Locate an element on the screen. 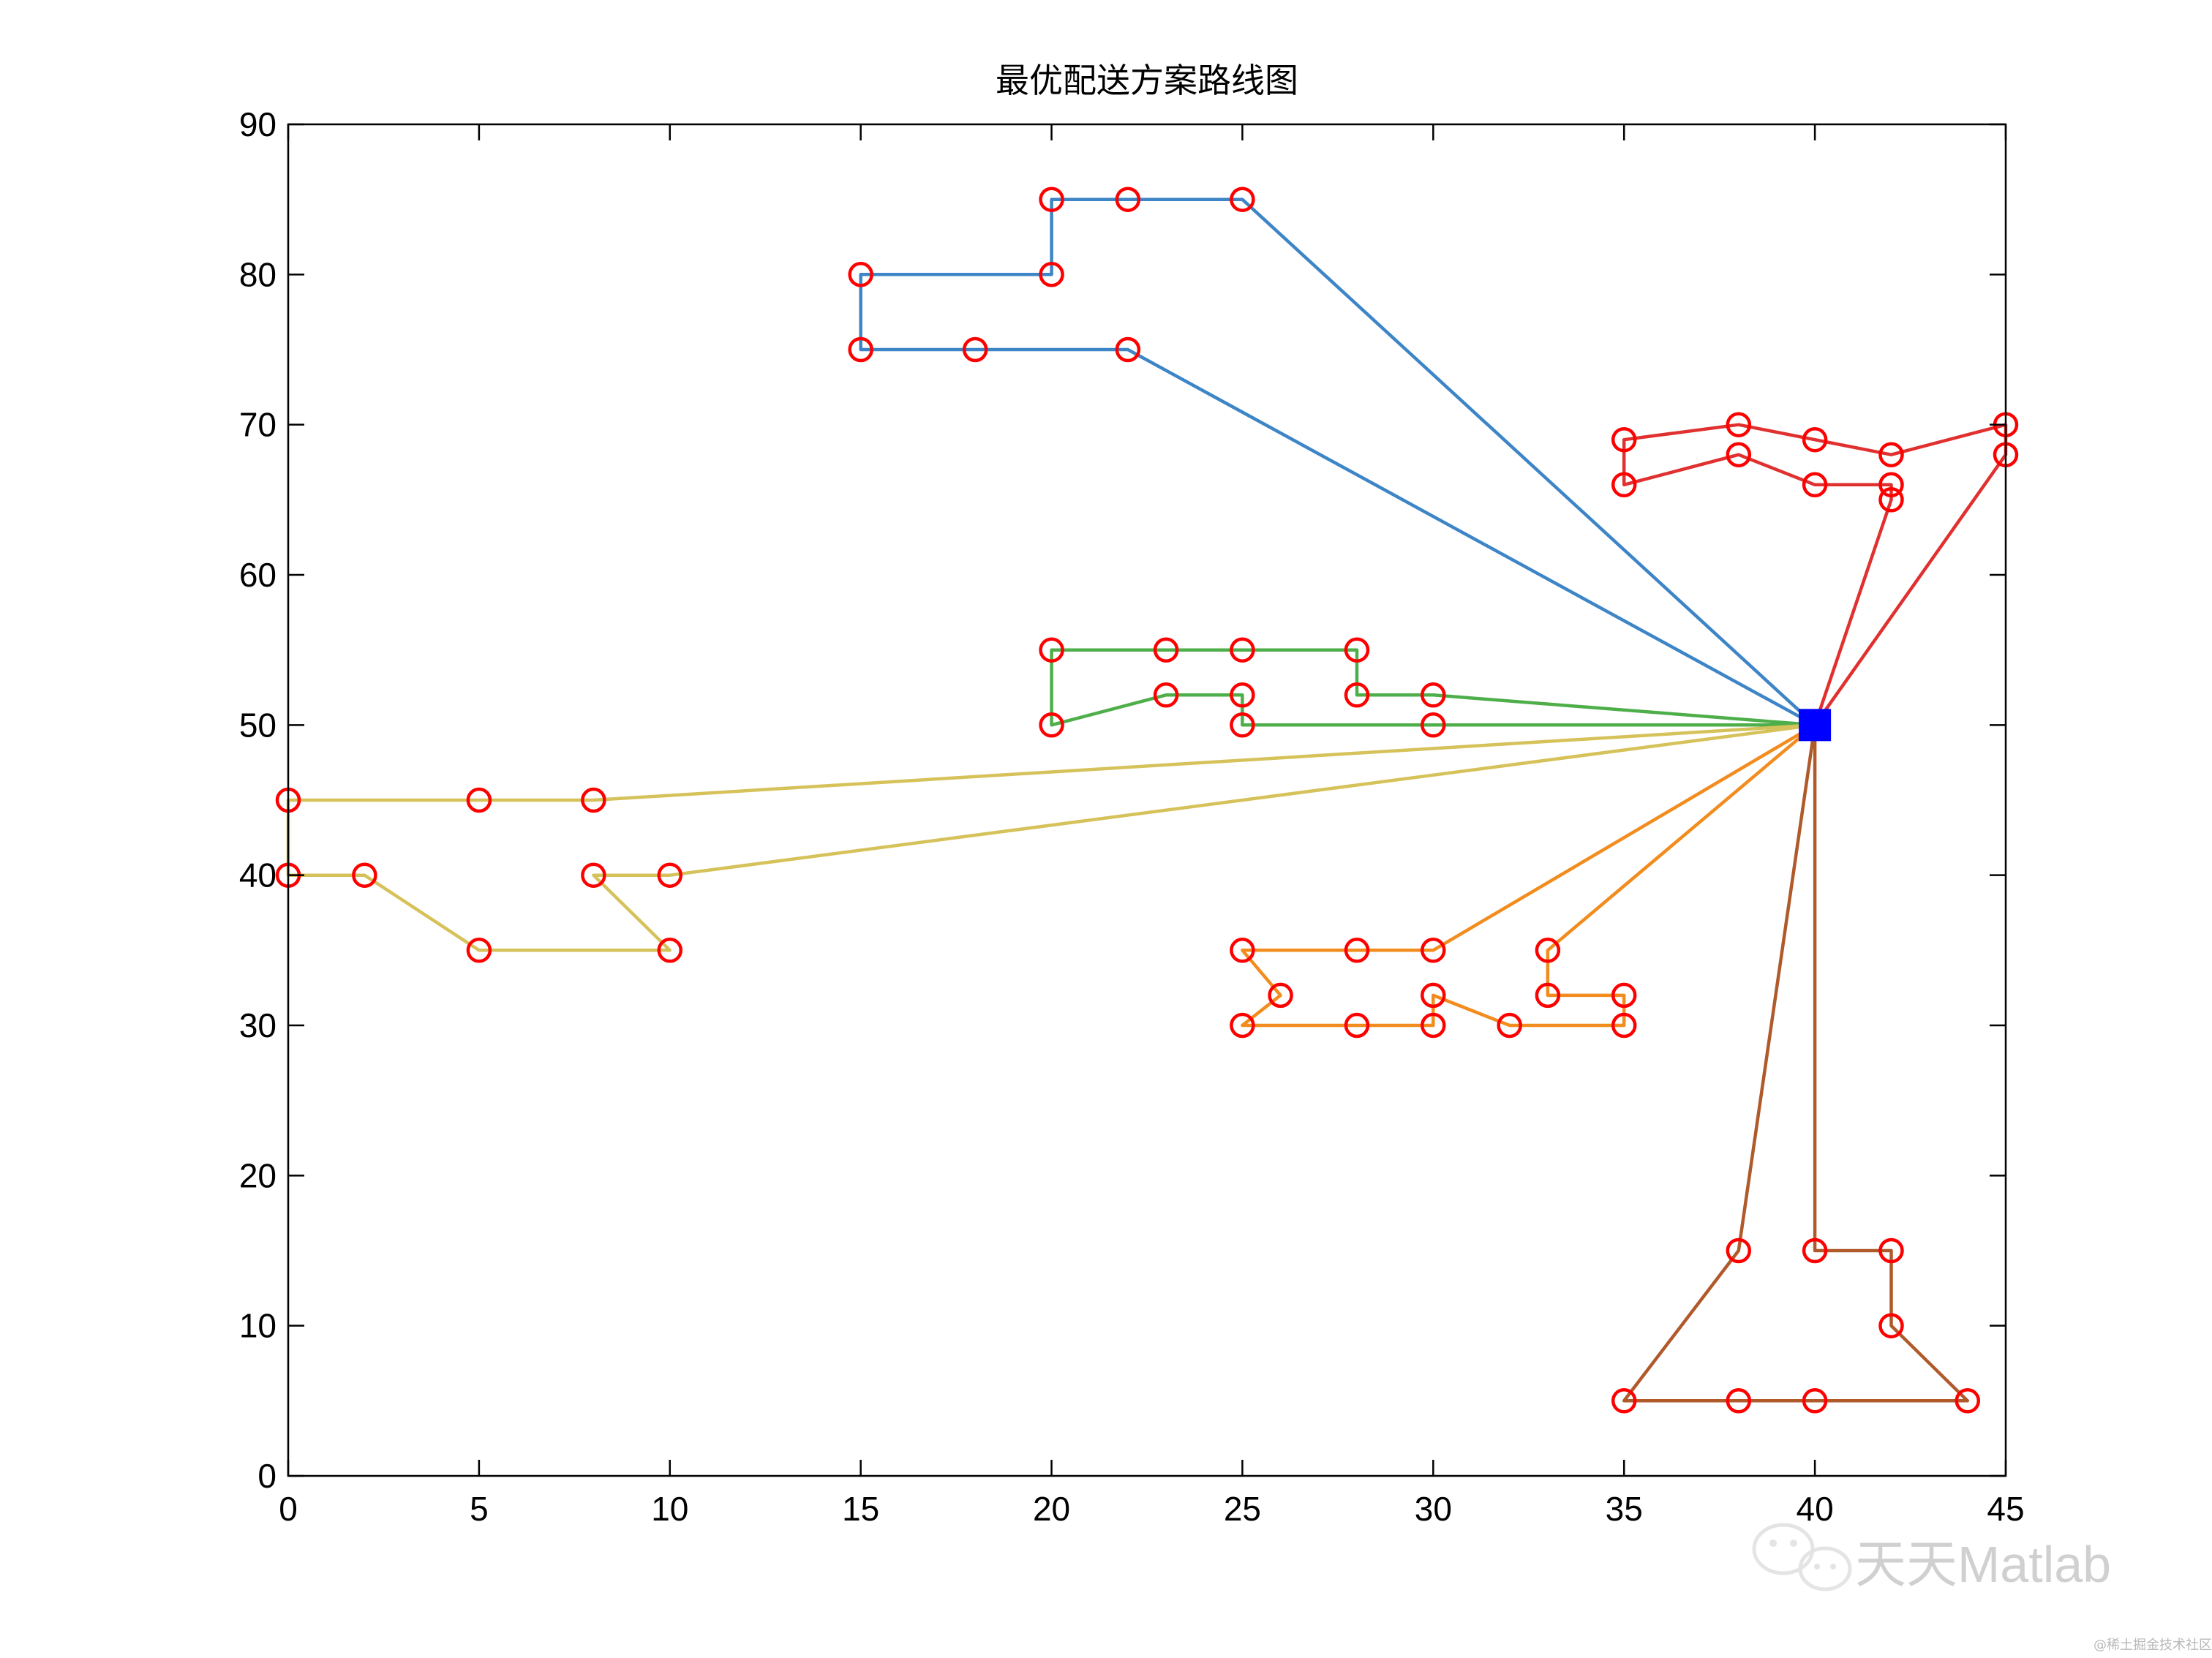 The height and width of the screenshot is (1658, 2212). watermark-small-text: @稀土掘金技术社区 is located at coordinates (2153, 1645).